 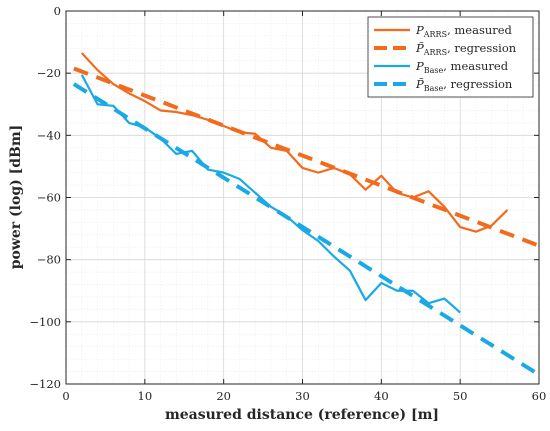 I want to click on x-tick-label: 30, so click(x=302, y=396).